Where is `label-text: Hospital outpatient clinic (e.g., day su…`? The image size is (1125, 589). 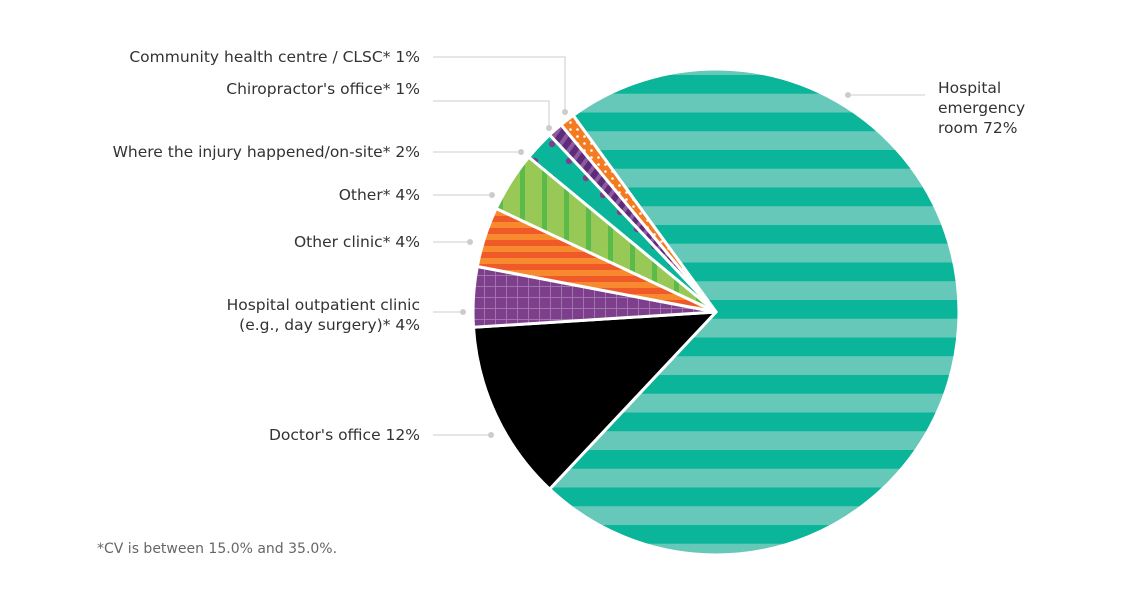
label-text: Hospital outpatient clinic (e.g., day su… is located at coordinates (323, 315).